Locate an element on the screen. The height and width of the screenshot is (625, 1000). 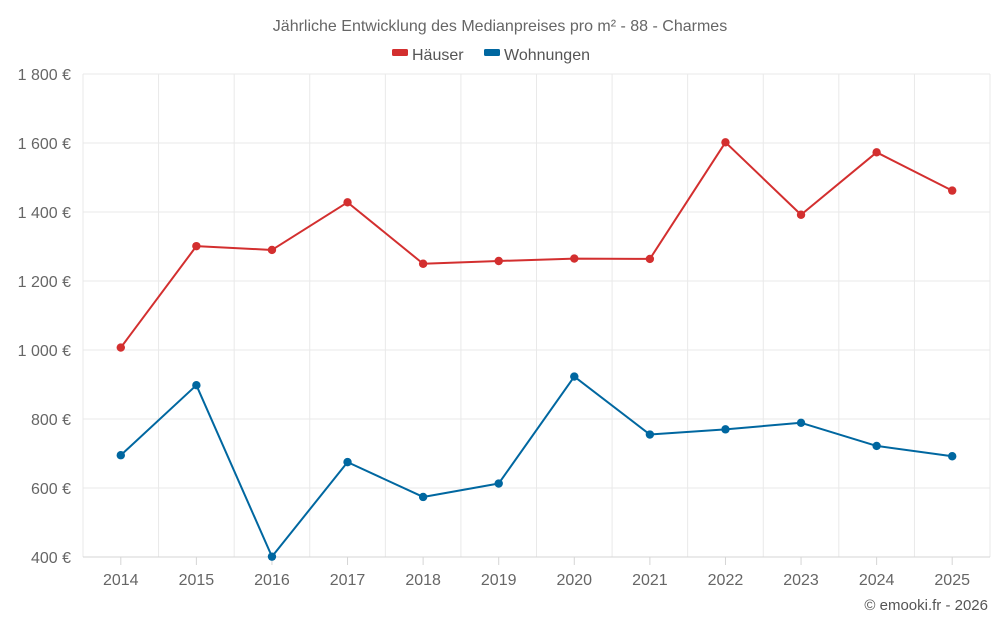
x-tick-label: 2019 is located at coordinates (499, 580).